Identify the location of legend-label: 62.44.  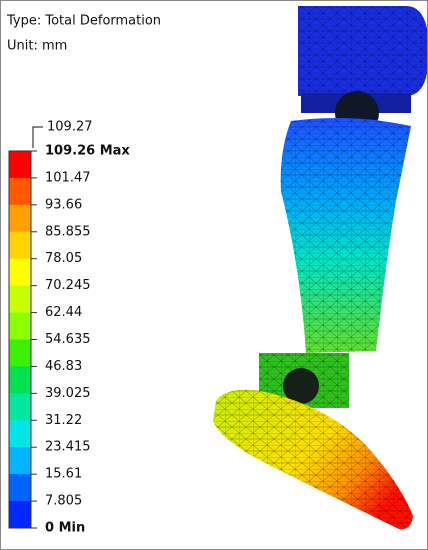
(63, 312).